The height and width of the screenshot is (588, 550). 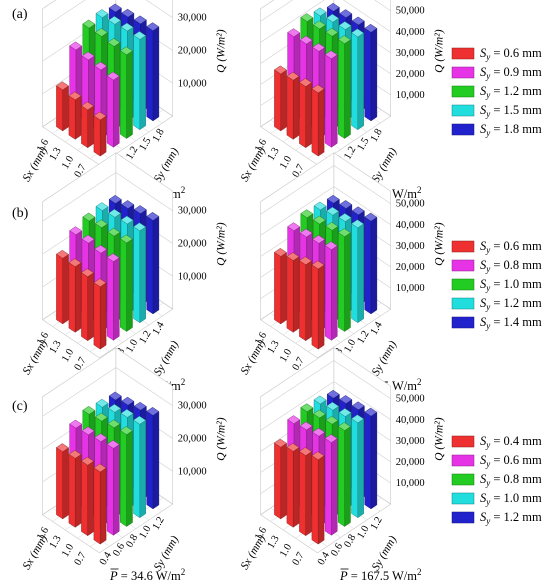 What do you see at coordinates (253, 164) in the screenshot?
I see `sx-axis-title: Sx (mm)` at bounding box center [253, 164].